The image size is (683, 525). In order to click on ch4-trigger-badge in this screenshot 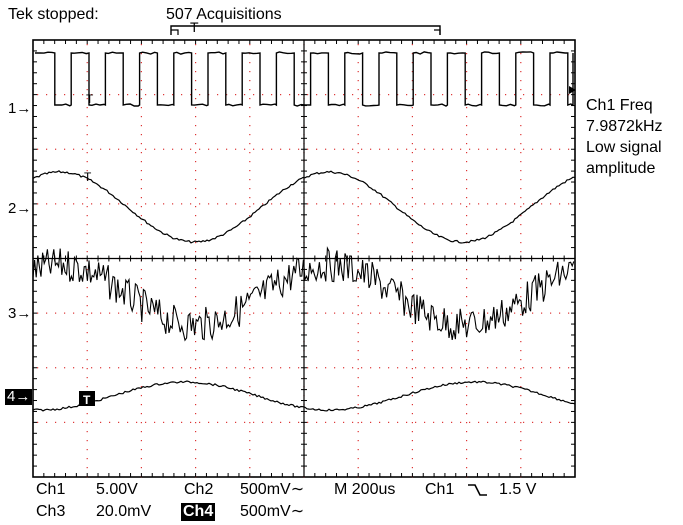, I will do `click(87, 398)`.